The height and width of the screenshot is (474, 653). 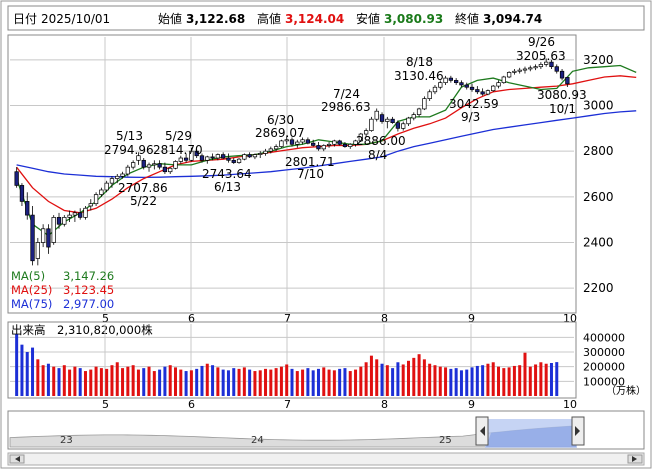 I want to click on ohlc-header, so click(x=326, y=18).